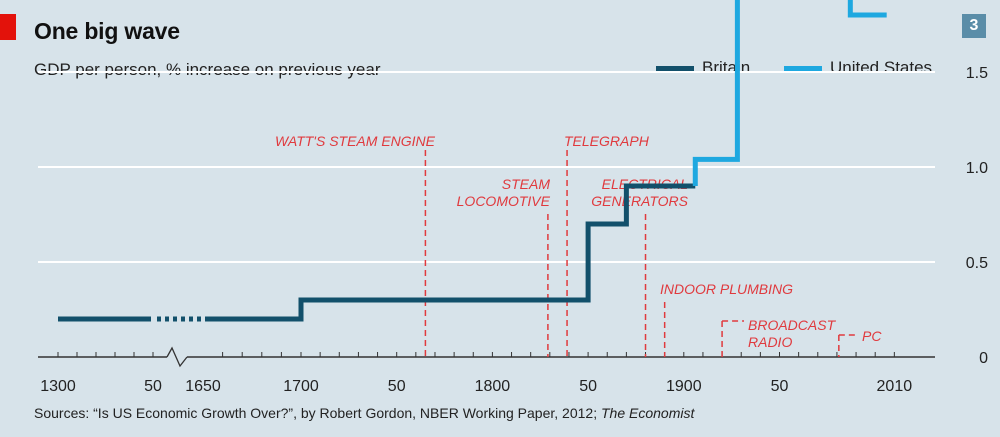  Describe the element at coordinates (526, 184) in the screenshot. I see `annotation-label: STEAM` at that location.